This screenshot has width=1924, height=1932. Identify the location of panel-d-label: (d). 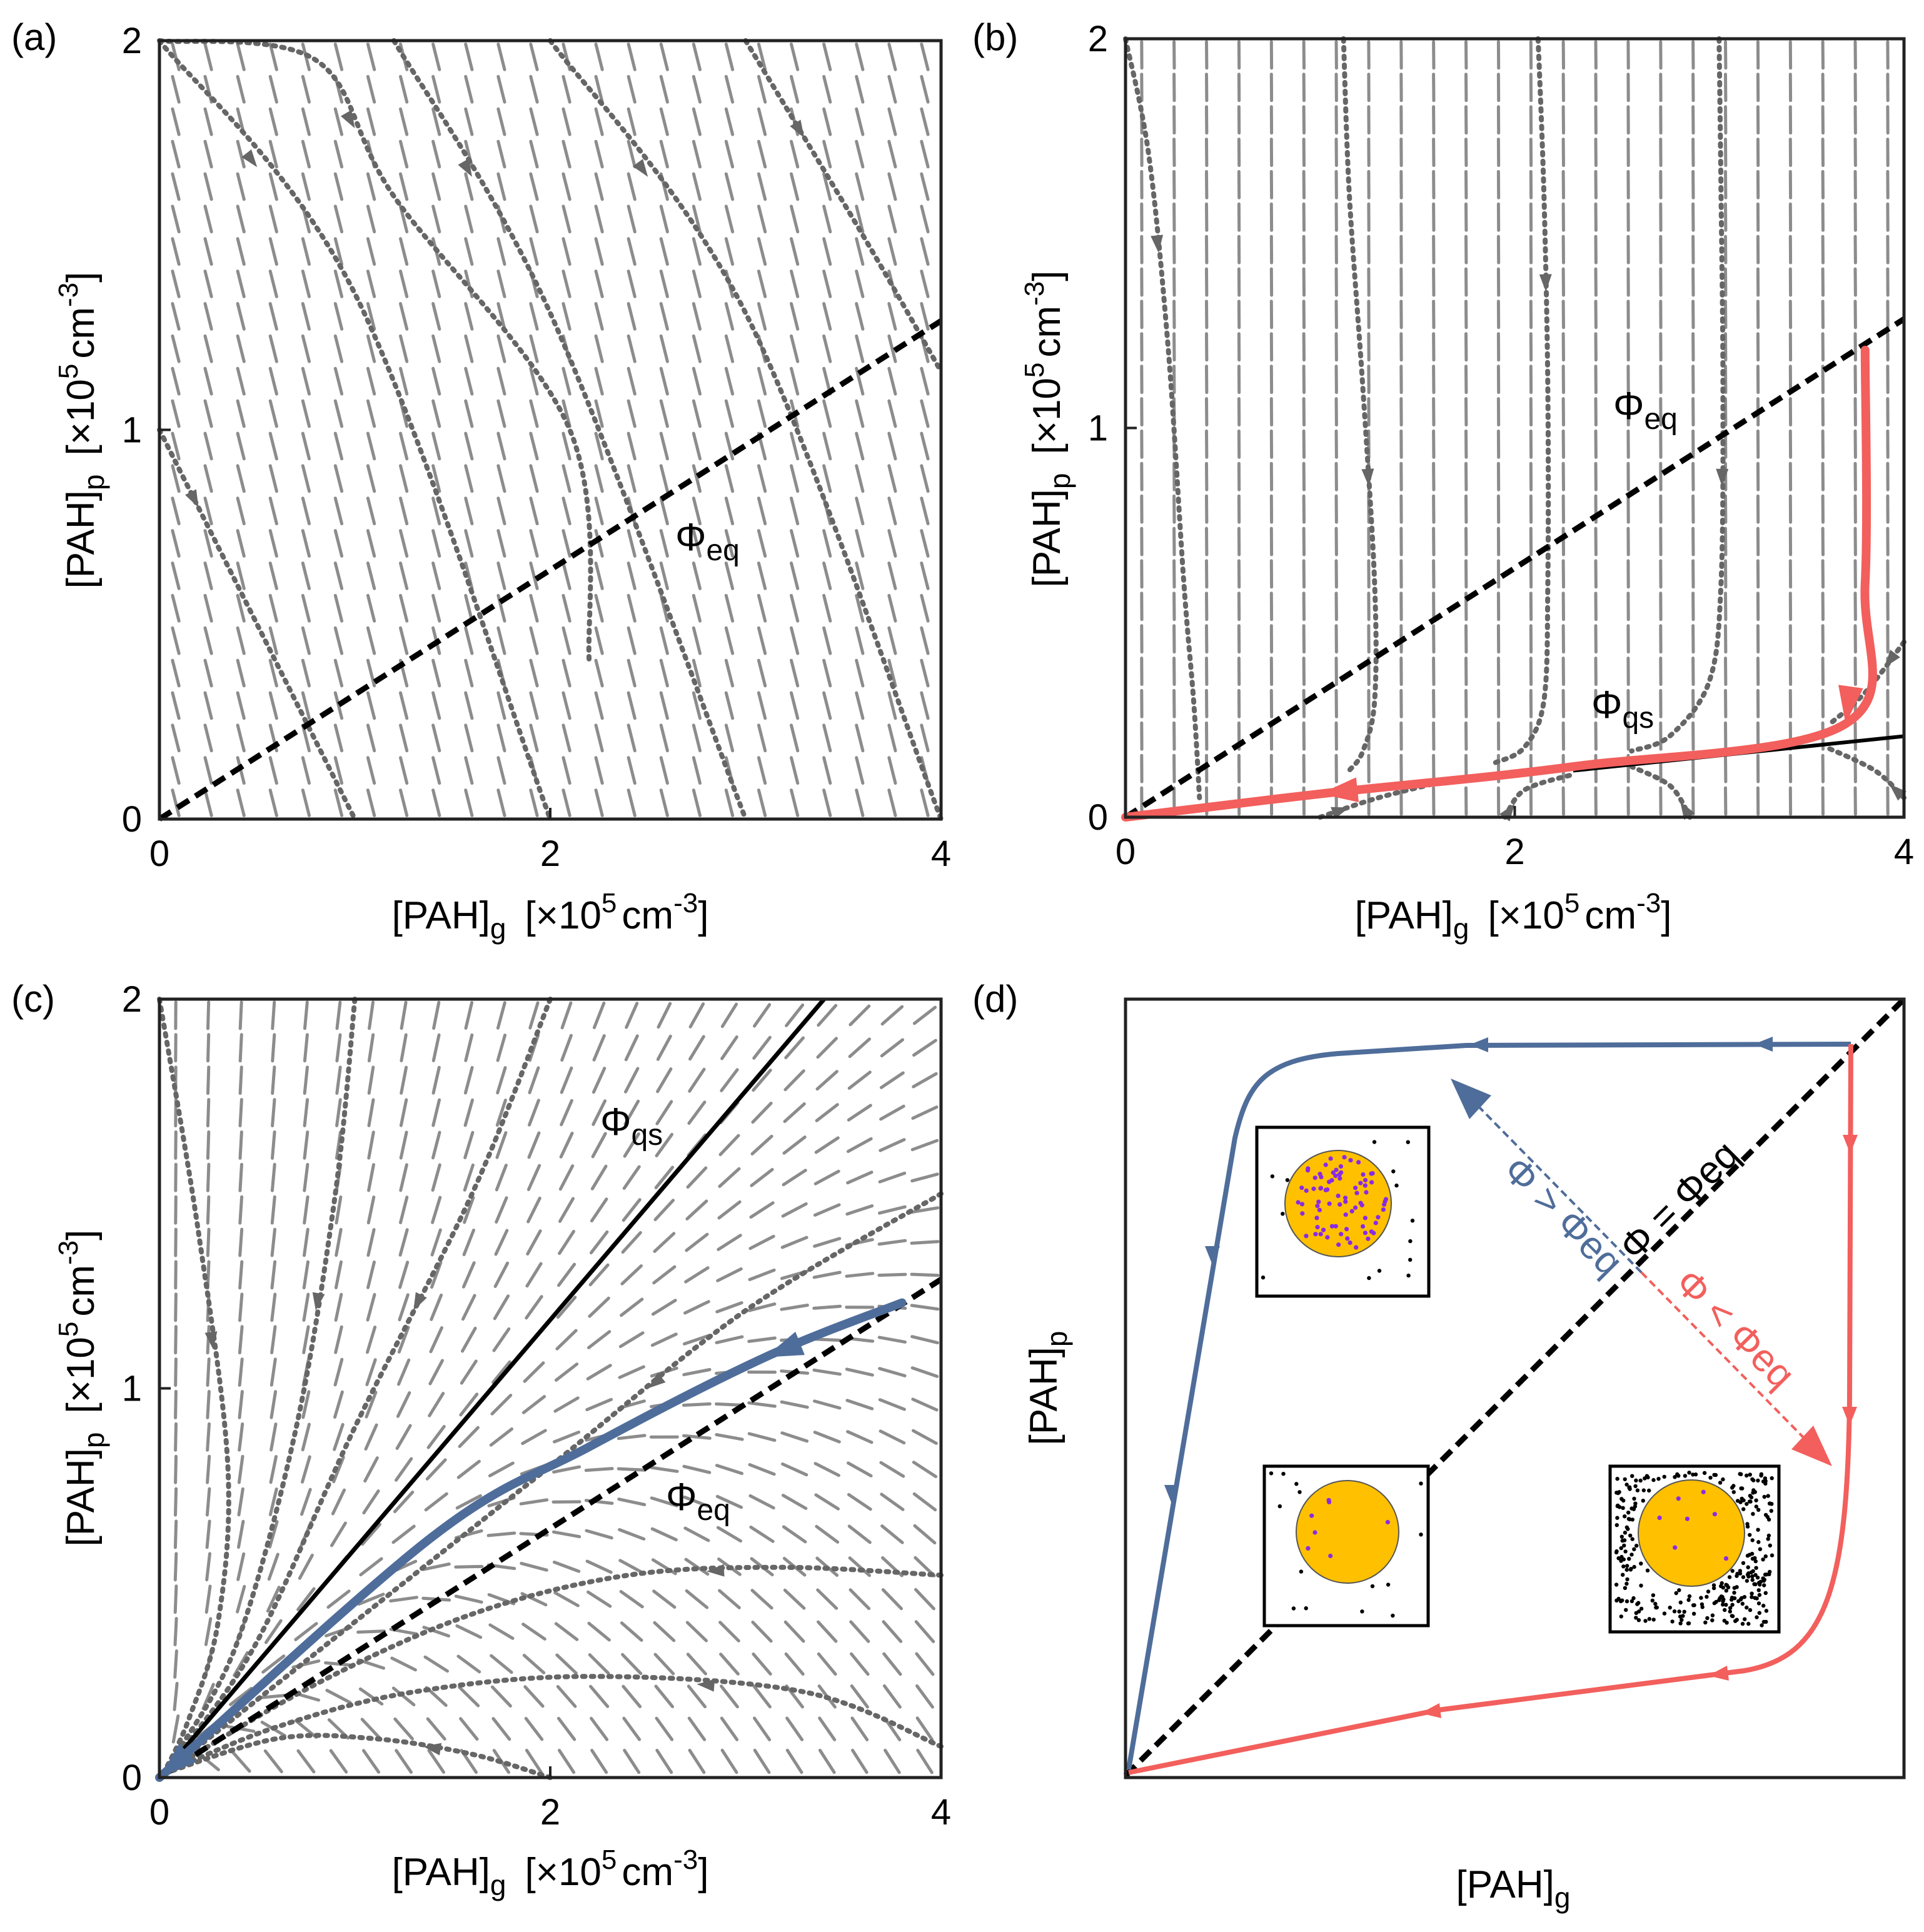
(995, 999).